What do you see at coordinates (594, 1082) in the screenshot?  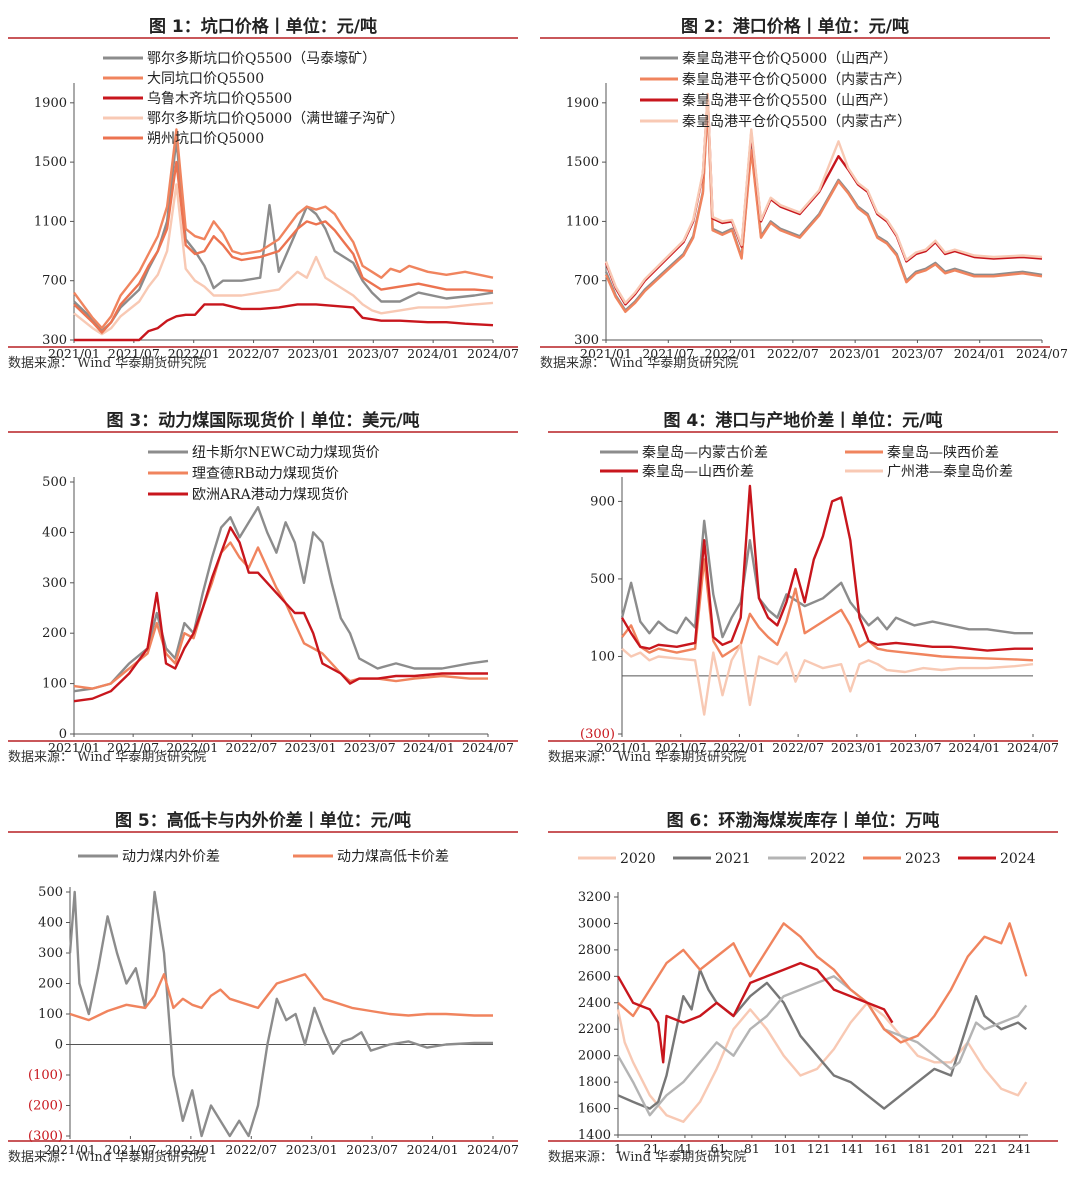 I see `y-tick-label: 1800` at bounding box center [594, 1082].